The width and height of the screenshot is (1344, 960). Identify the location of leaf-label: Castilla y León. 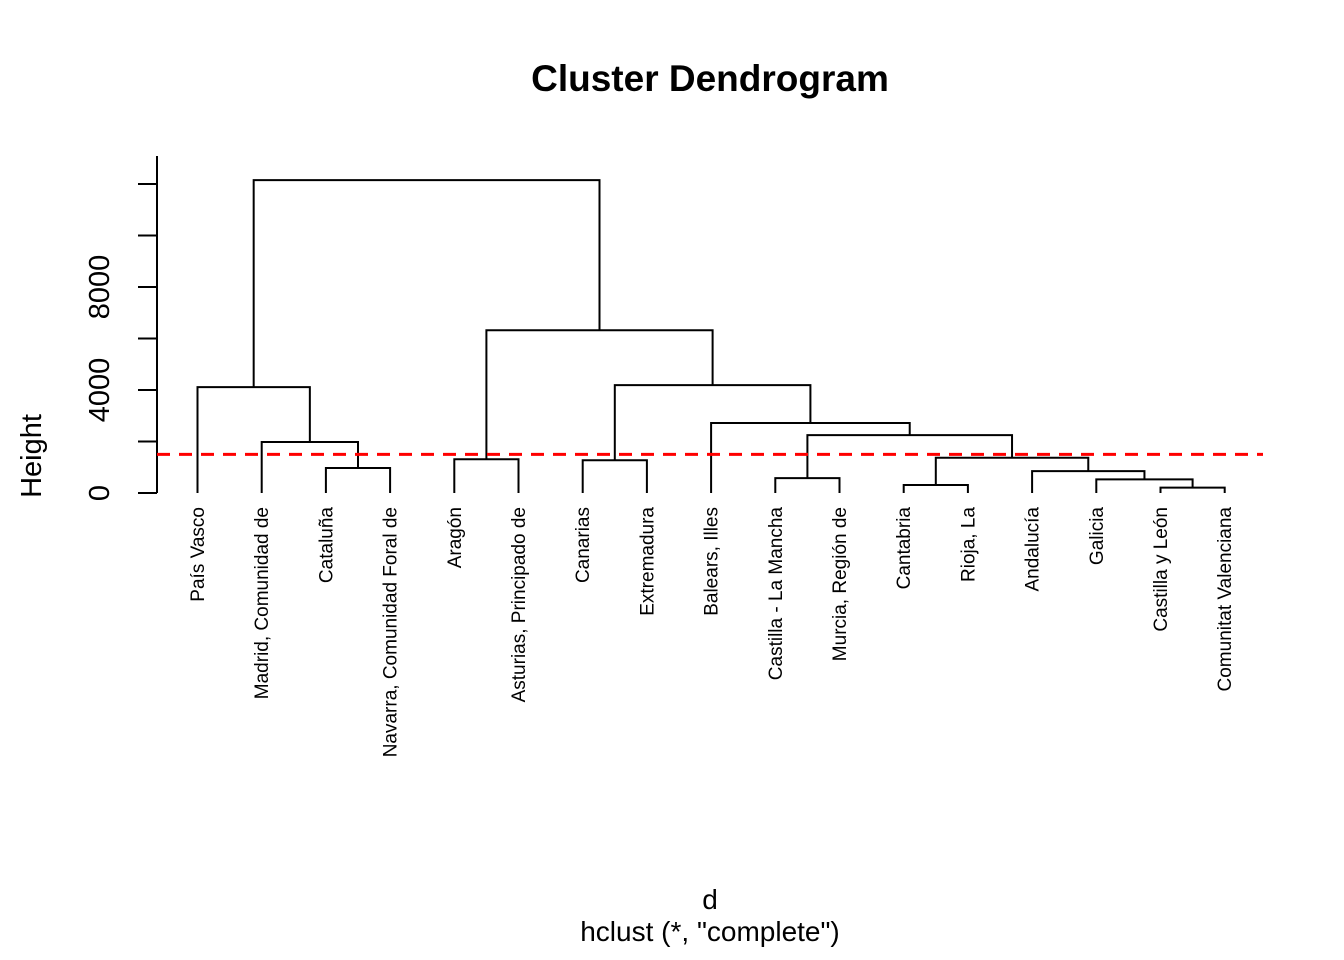
(1161, 569).